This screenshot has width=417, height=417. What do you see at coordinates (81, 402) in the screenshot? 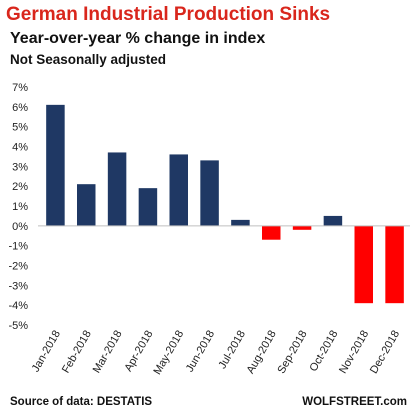
I see `source-note: Source of data: DESTATIS` at bounding box center [81, 402].